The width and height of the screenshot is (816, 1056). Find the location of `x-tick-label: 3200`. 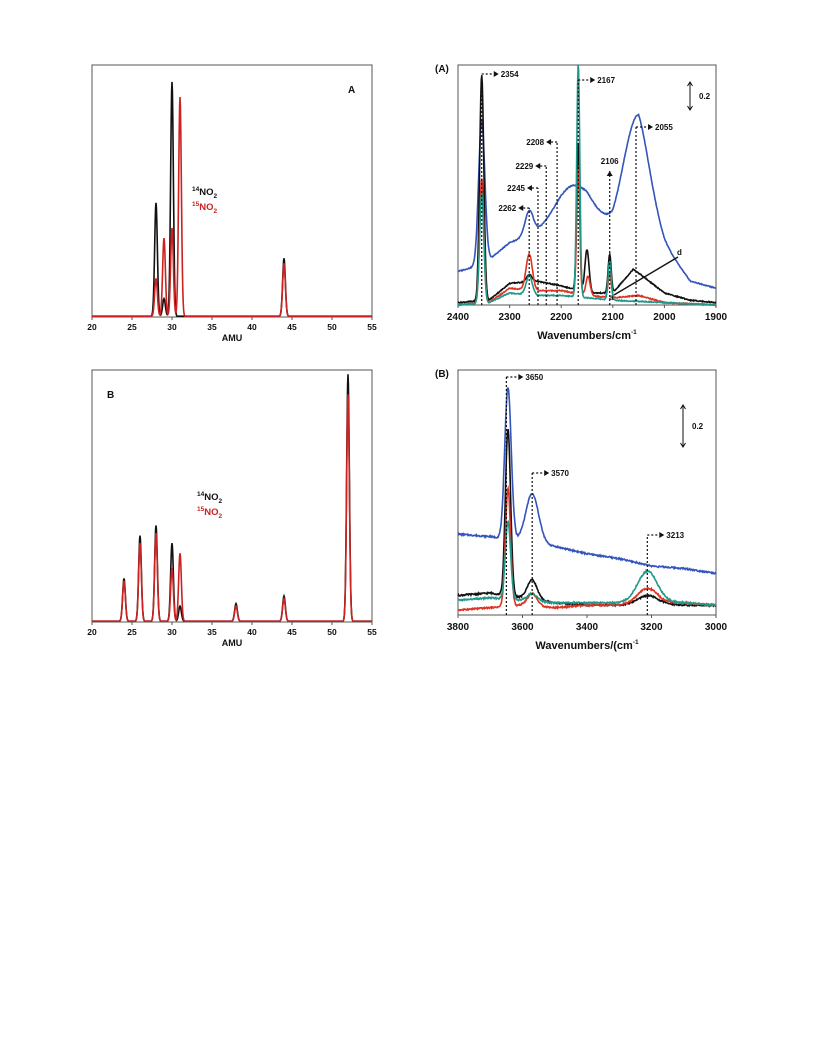

x-tick-label: 3200 is located at coordinates (651, 627).